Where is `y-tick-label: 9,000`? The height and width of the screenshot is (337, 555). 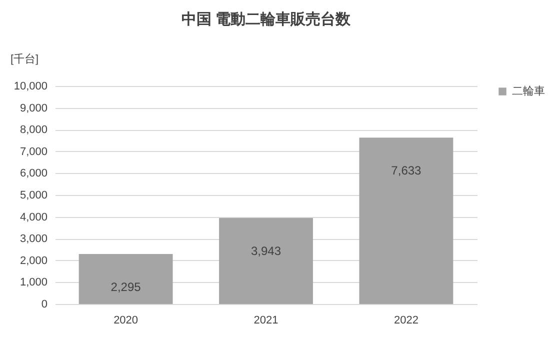 y-tick-label: 9,000 is located at coordinates (34, 108).